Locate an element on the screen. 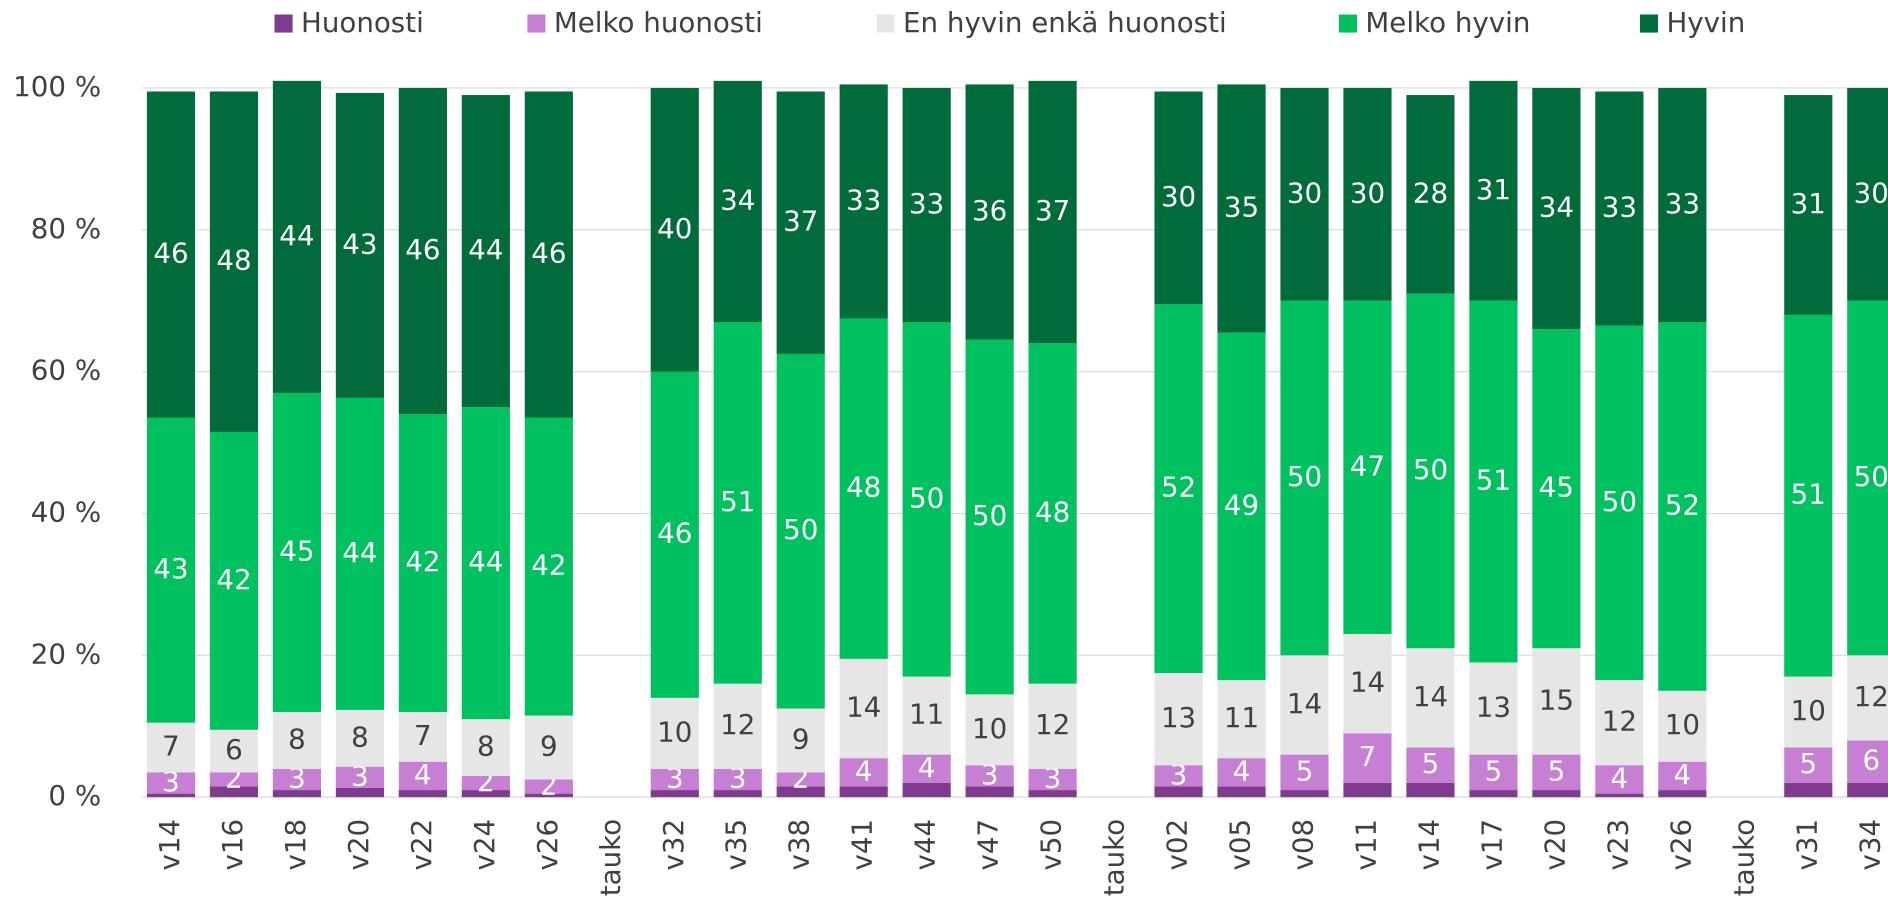 This screenshot has width=1888, height=908. data-label: 49 is located at coordinates (1241, 504).